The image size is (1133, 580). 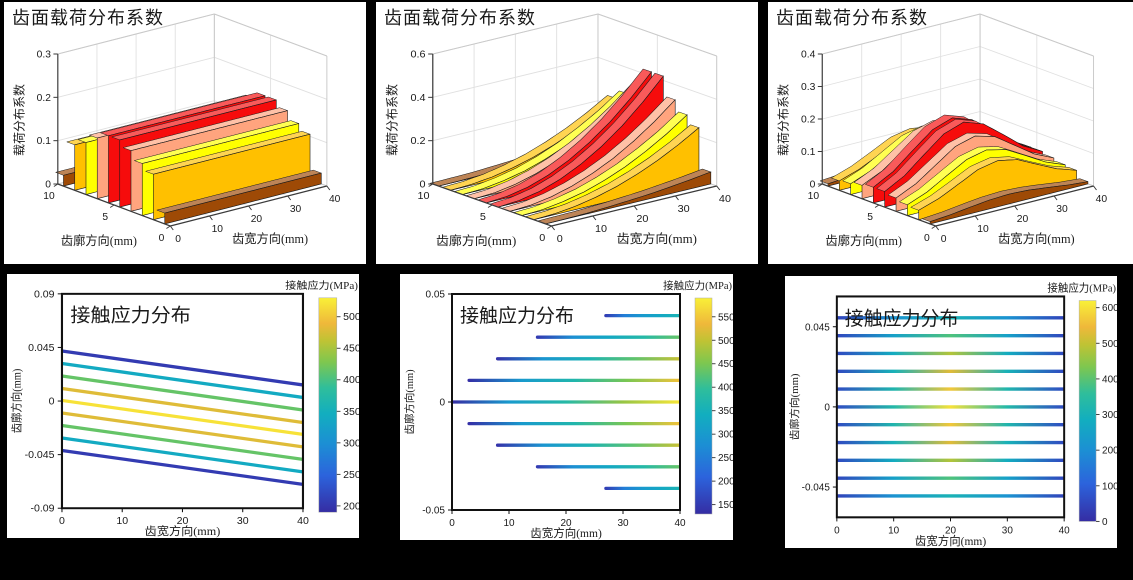 I want to click on svg-text: -0.05, so click(x=433, y=511).